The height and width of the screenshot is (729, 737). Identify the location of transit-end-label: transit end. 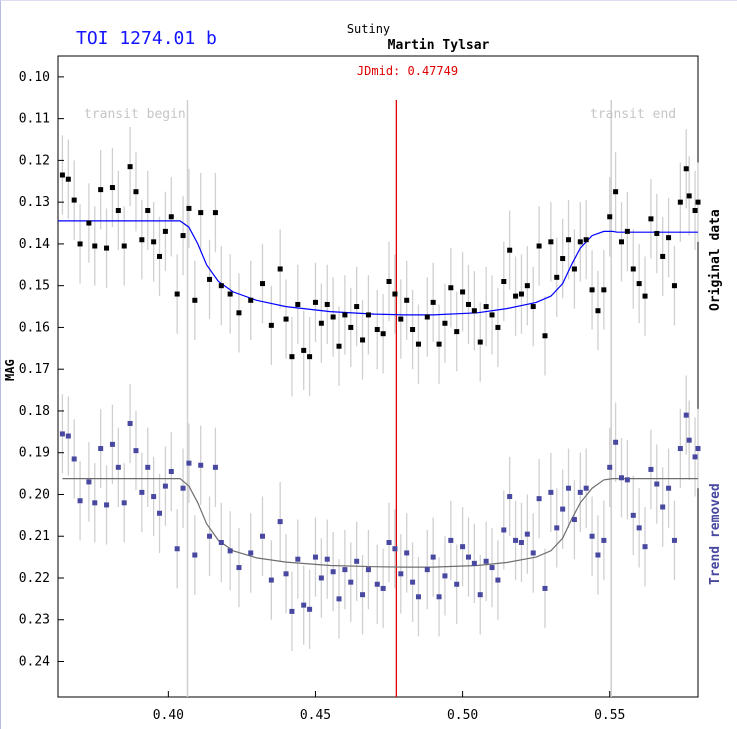
(633, 114).